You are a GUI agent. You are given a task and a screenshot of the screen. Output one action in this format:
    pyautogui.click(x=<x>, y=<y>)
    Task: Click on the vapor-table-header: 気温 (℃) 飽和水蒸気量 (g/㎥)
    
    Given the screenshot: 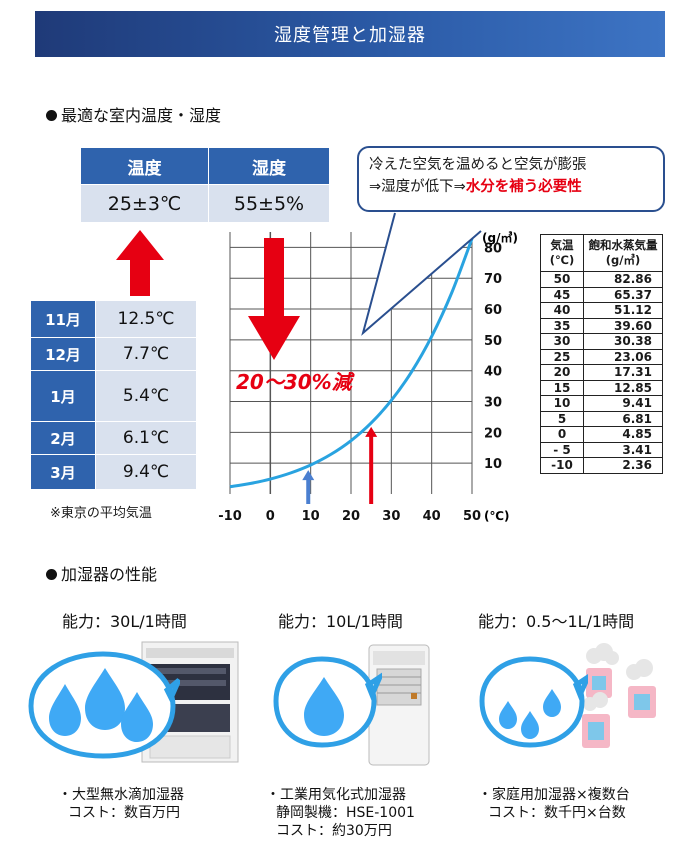 What is the action you would take?
    pyautogui.click(x=601, y=253)
    